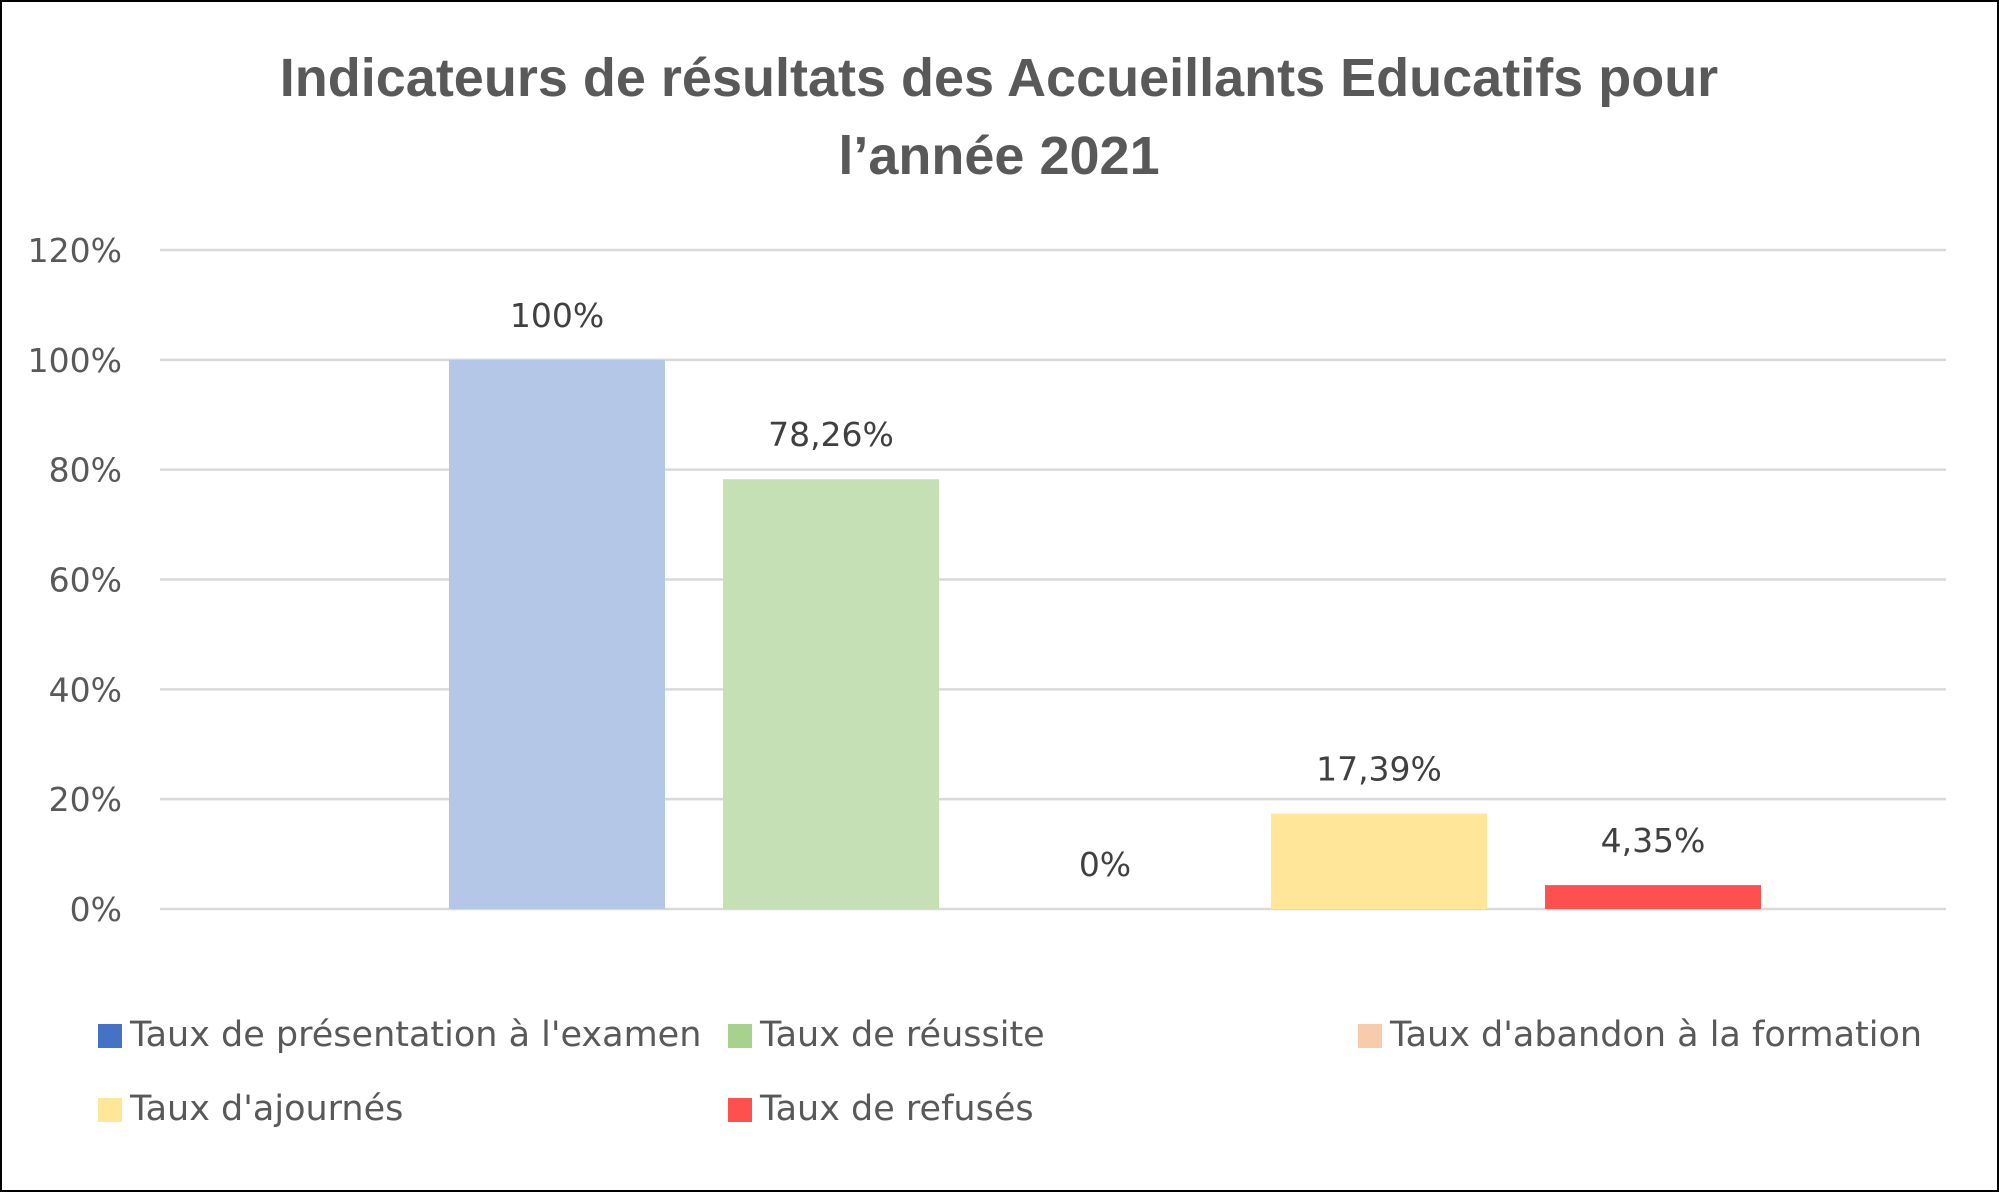 The image size is (1999, 1192). I want to click on data-label-4: 17,39%, so click(1379, 768).